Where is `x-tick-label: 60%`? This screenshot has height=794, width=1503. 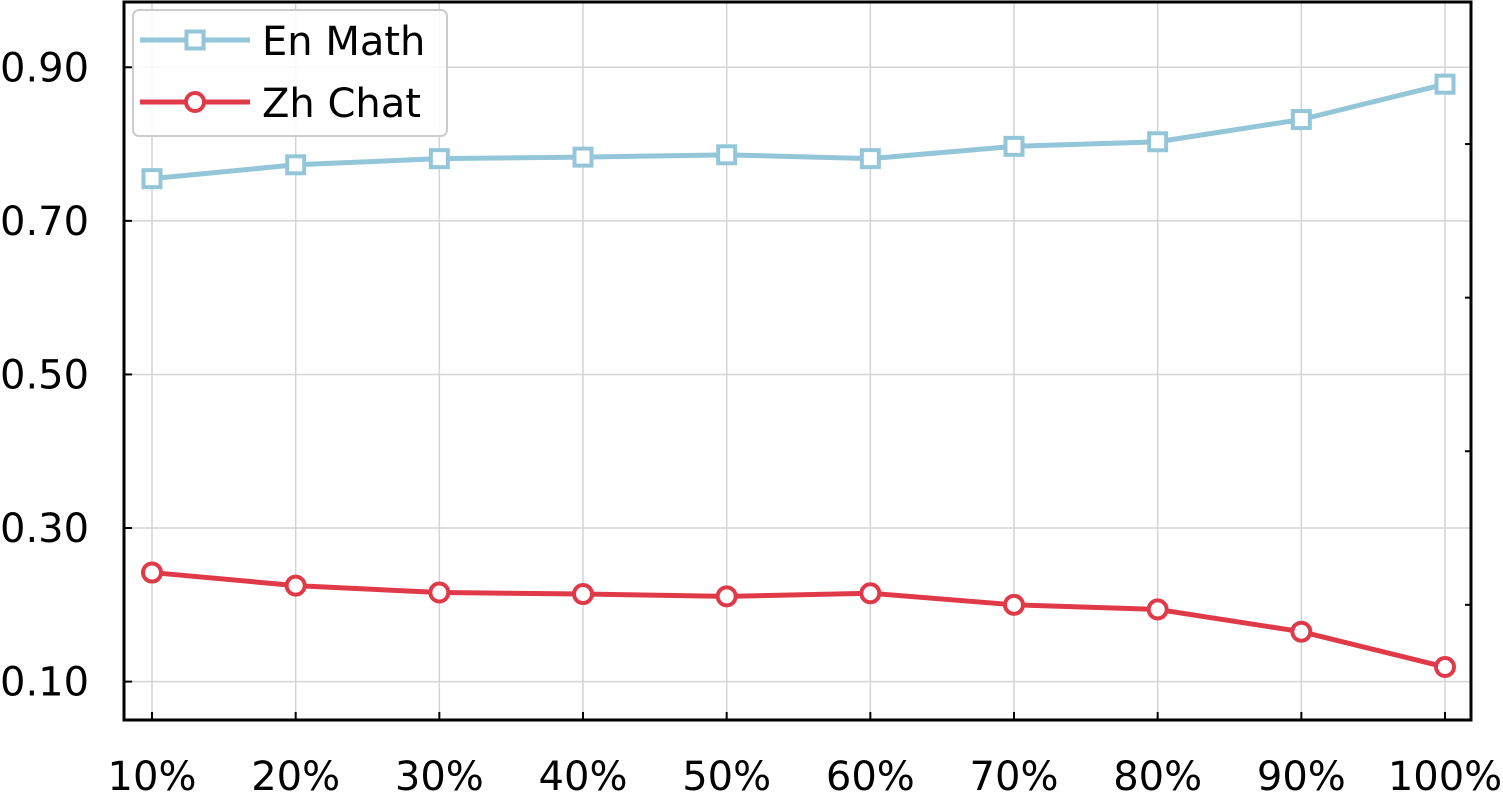 x-tick-label: 60% is located at coordinates (870, 774).